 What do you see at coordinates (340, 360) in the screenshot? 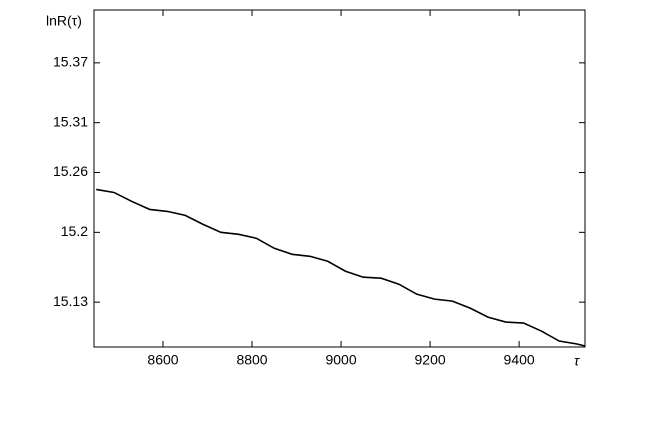
I see `x-tick-label: 9000` at bounding box center [340, 360].